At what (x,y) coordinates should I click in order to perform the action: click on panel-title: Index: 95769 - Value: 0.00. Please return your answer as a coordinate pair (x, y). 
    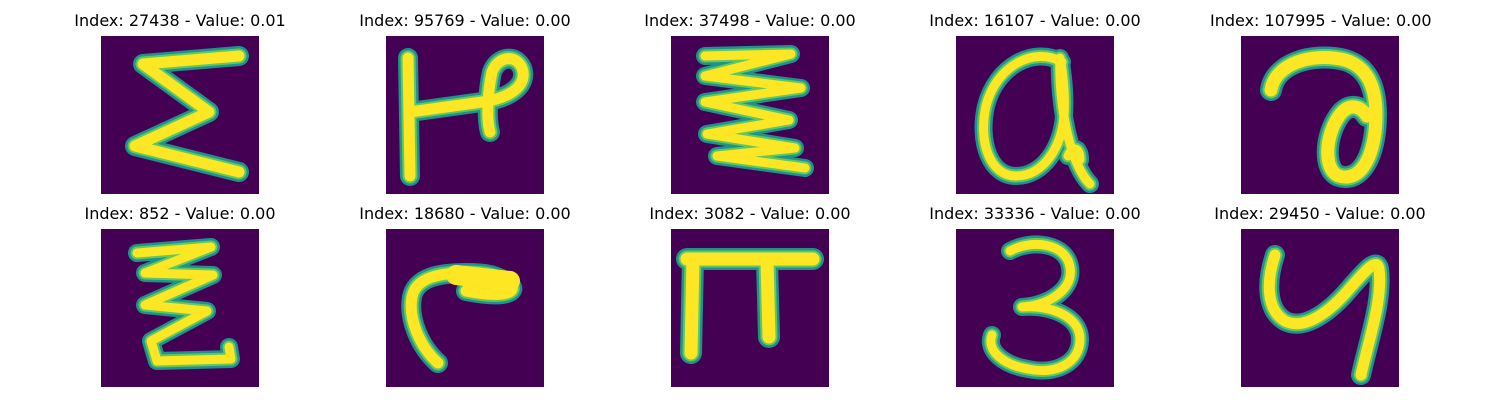
    Looking at the image, I should click on (465, 20).